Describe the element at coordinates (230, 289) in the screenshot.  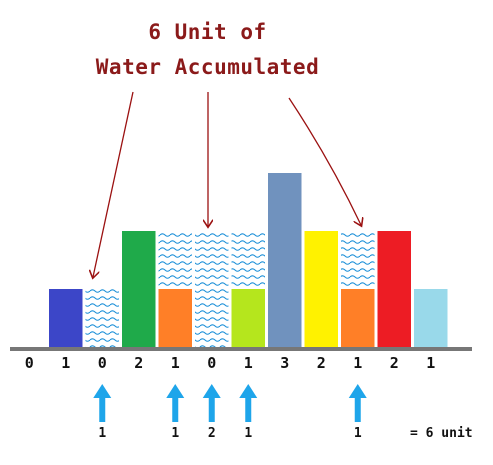
I see `water-layer` at that location.